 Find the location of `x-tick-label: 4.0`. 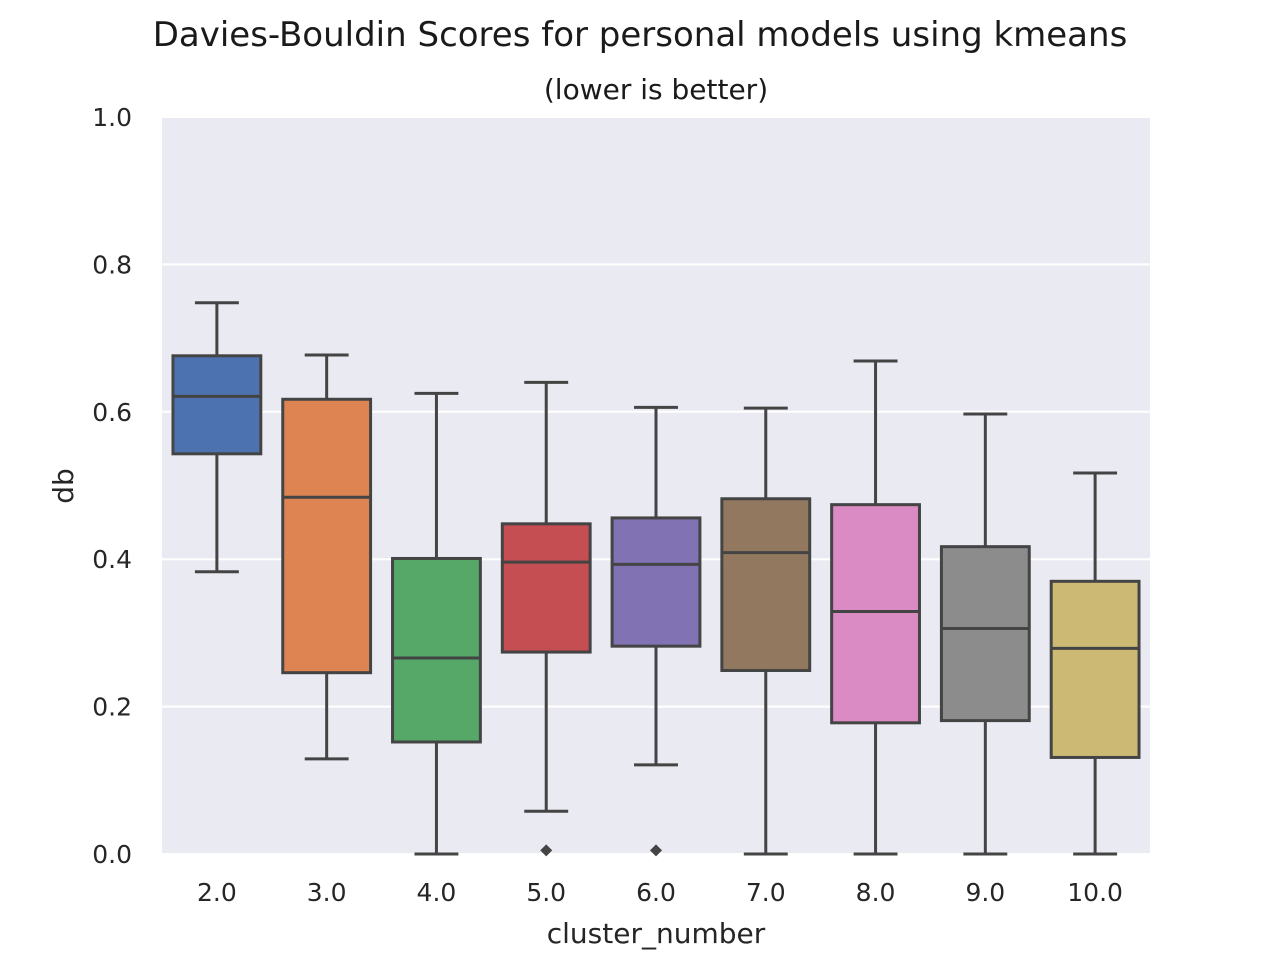

x-tick-label: 4.0 is located at coordinates (437, 892).